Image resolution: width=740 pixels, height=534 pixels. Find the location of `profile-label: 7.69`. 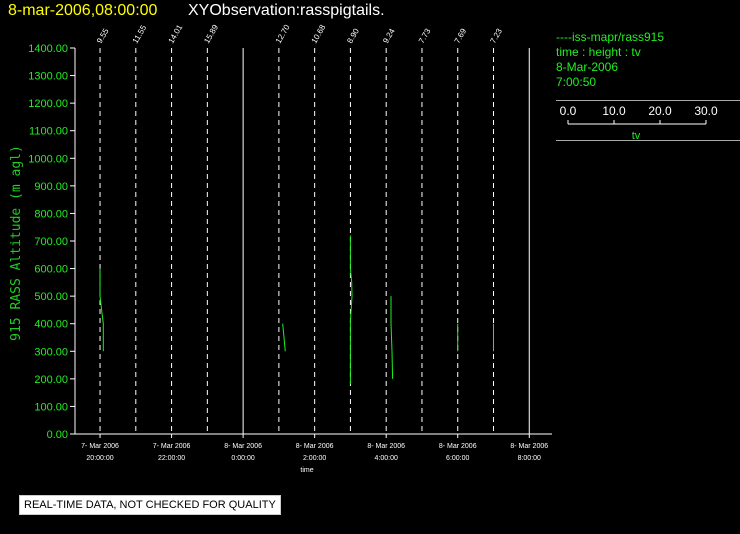

profile-label: 7.69 is located at coordinates (461, 36).